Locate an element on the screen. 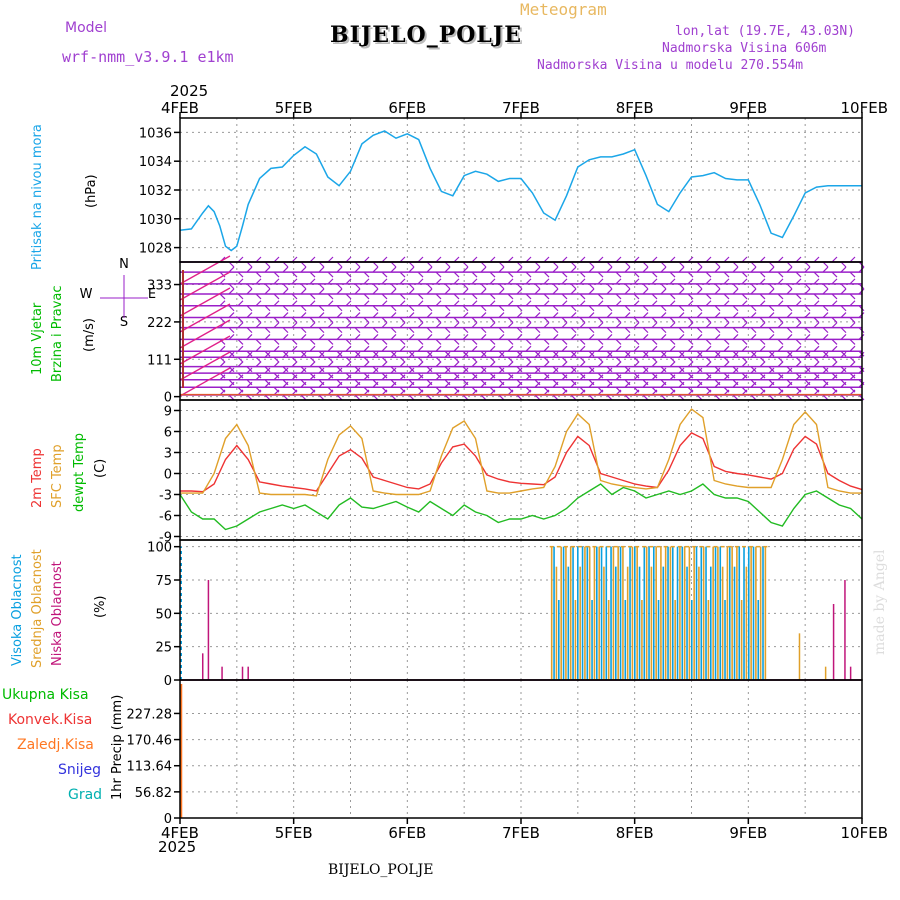 The width and height of the screenshot is (900, 900). temp-tick-label: 9 is located at coordinates (168, 412).